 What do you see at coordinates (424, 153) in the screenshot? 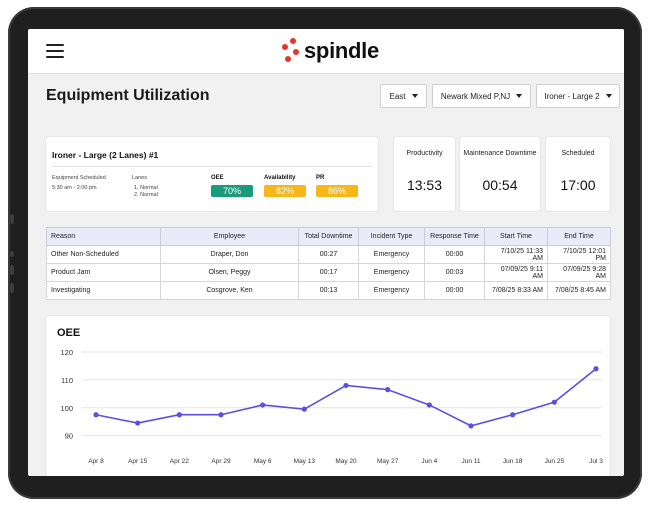
I see `kpi-label: Productivity` at bounding box center [424, 153].